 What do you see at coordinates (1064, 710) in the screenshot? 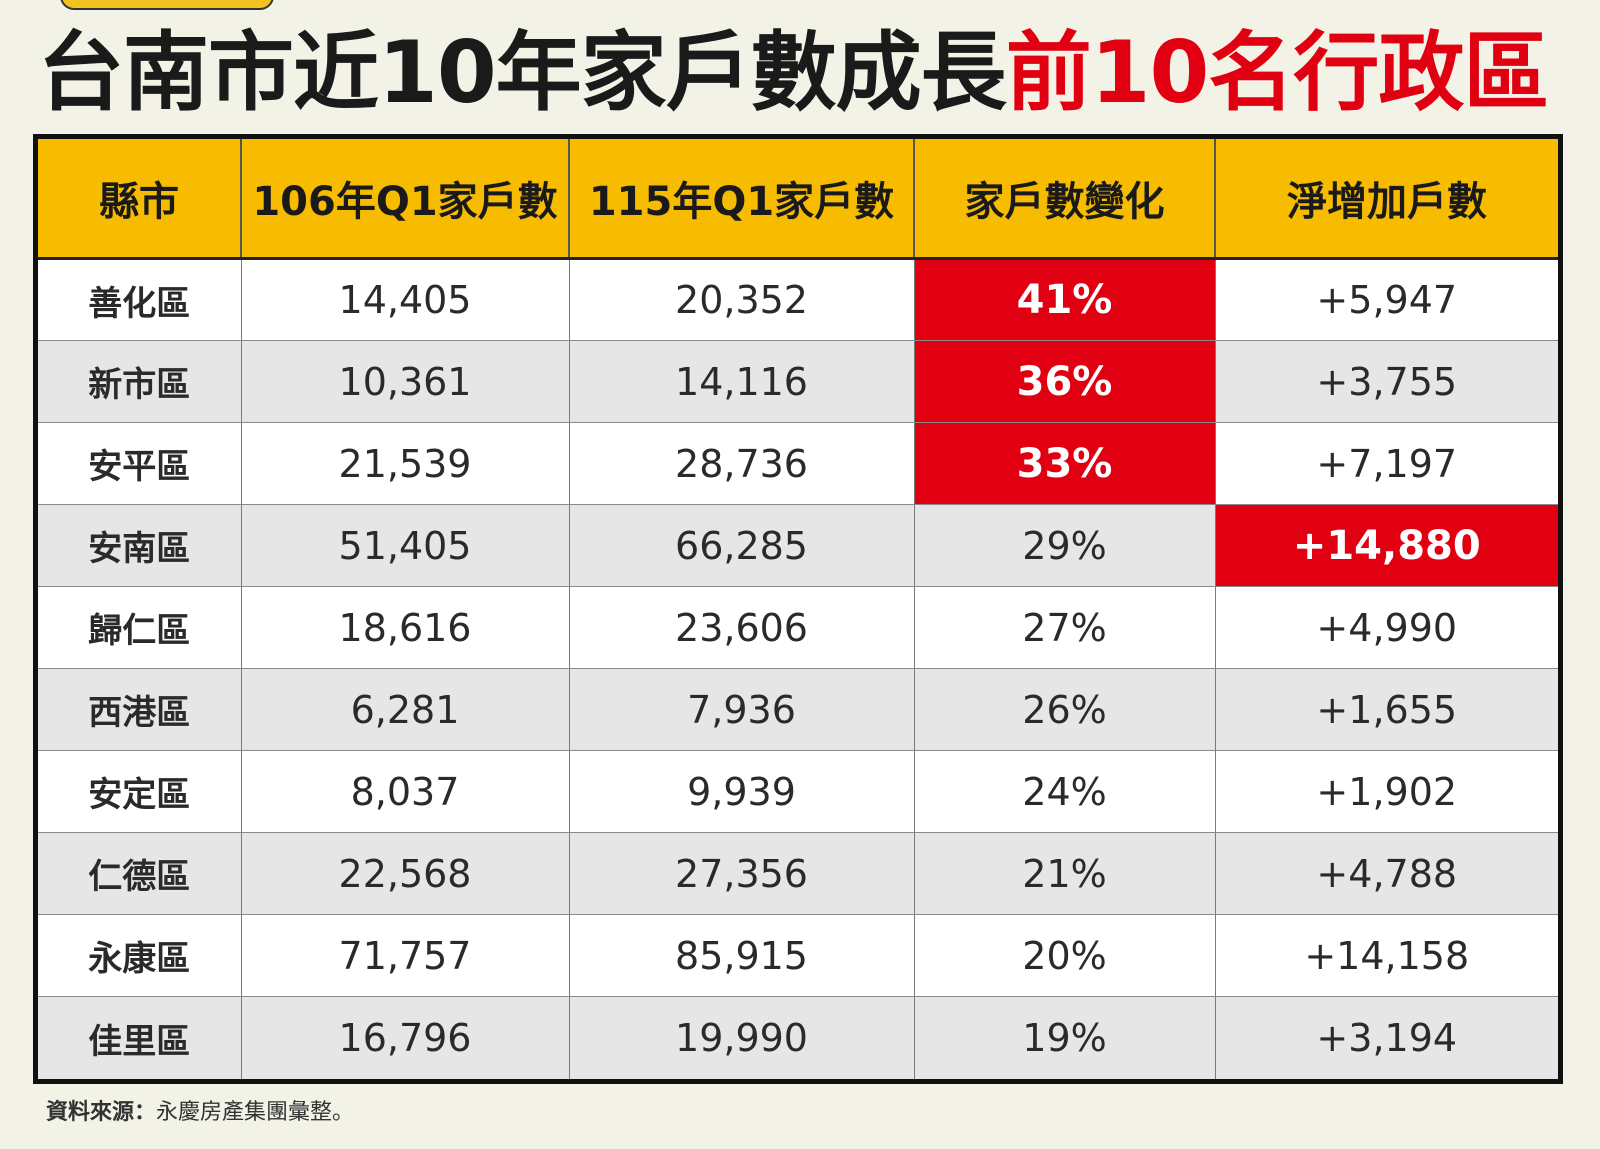
I see `cell-change: 26%` at bounding box center [1064, 710].